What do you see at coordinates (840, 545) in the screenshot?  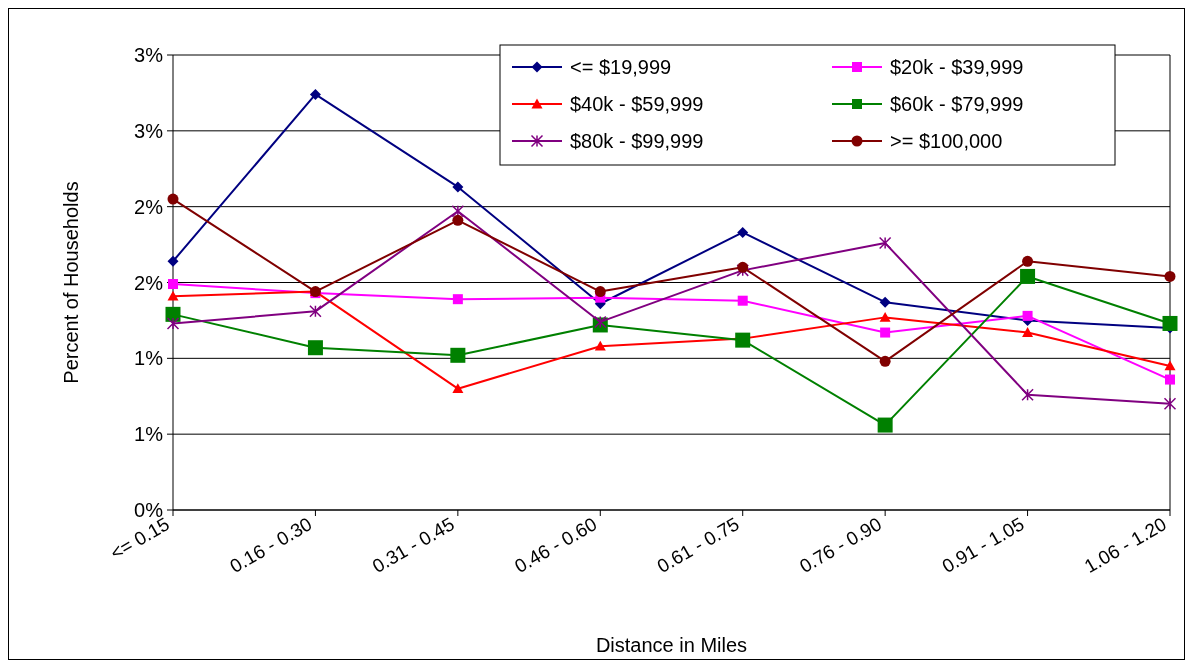 I see `x-tick-label: 0.76 - 0.90` at bounding box center [840, 545].